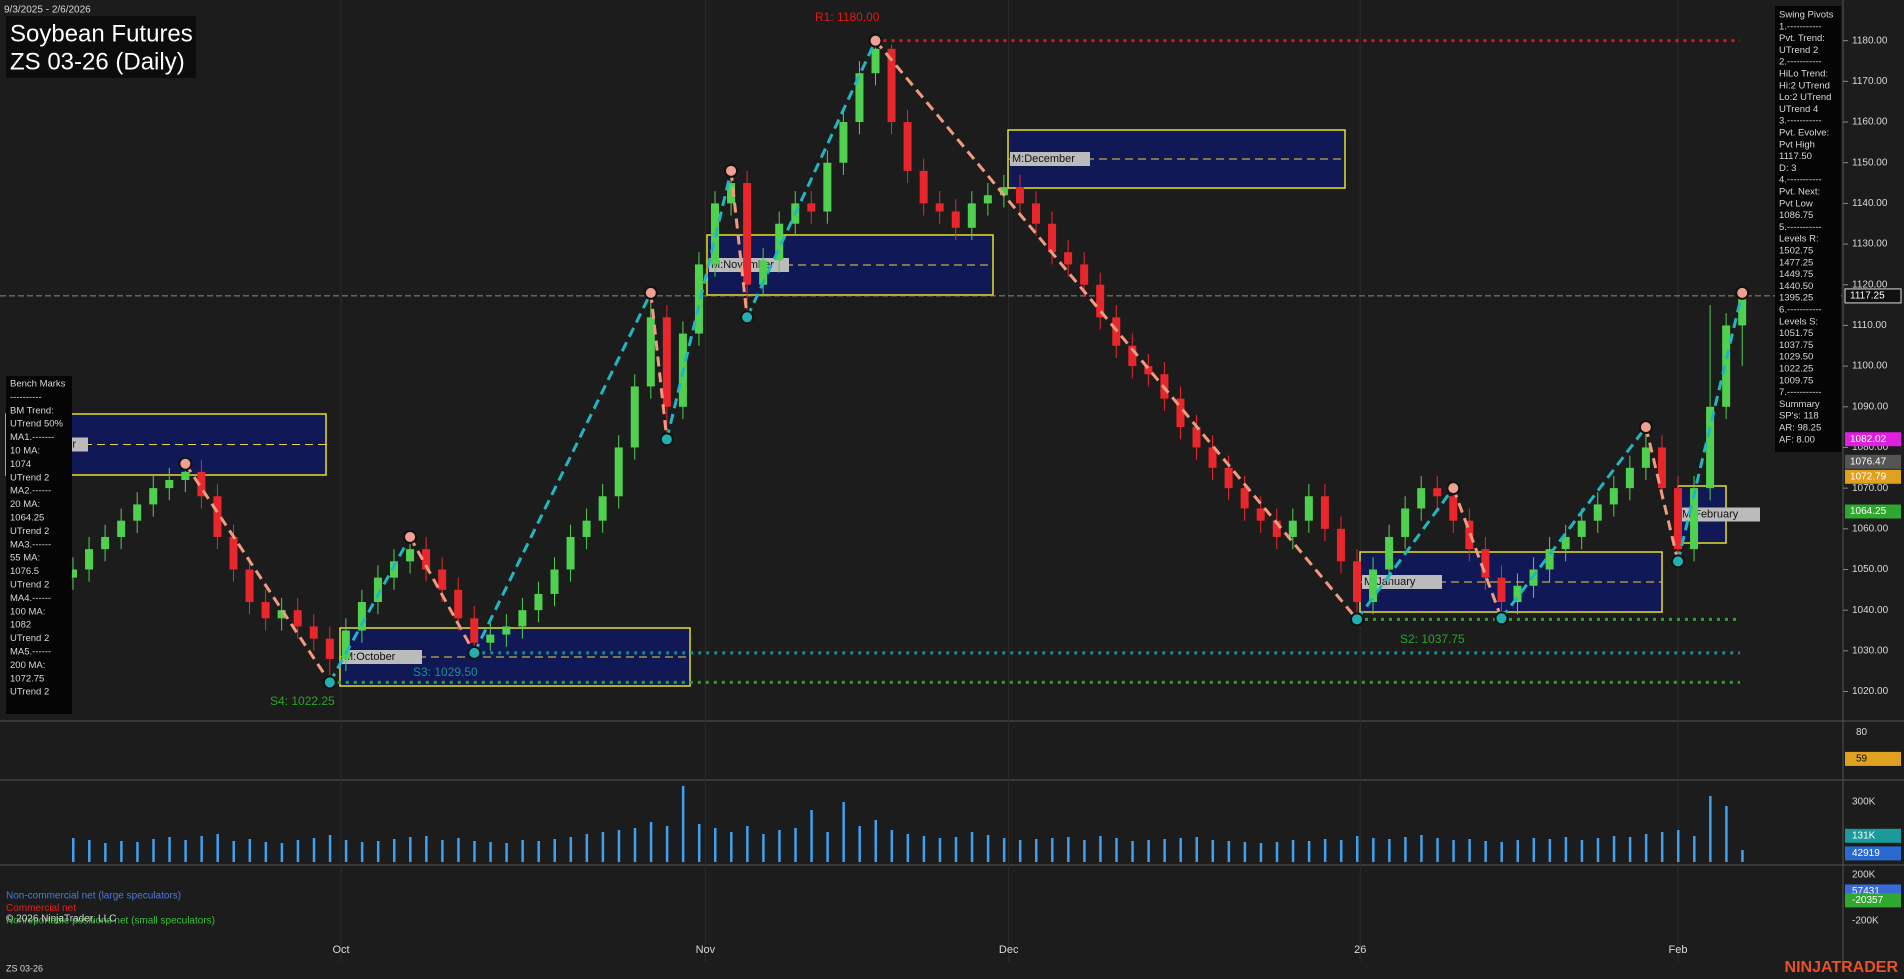  Describe the element at coordinates (1868, 511) in the screenshot. I see `price-tag-label: 1064.25` at that location.